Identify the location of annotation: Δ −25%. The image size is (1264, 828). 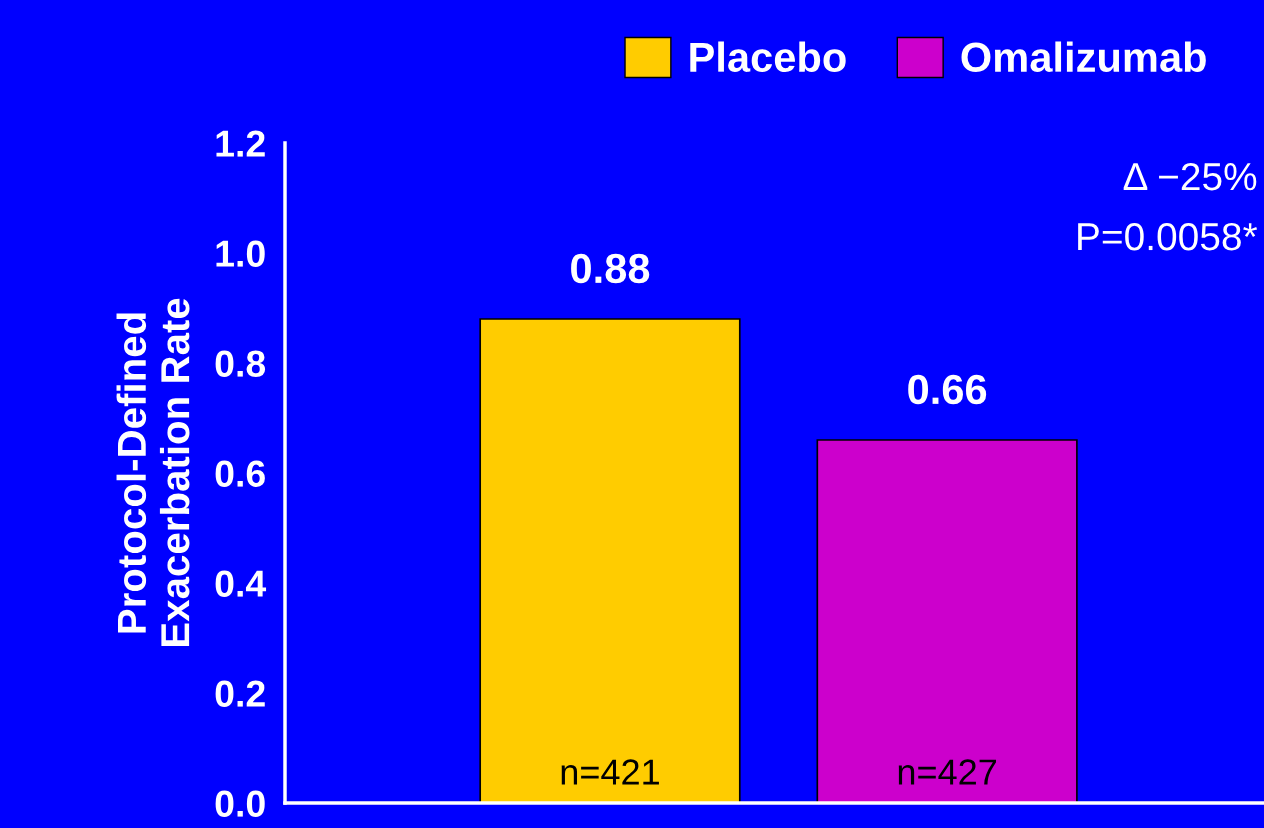
(1190, 176).